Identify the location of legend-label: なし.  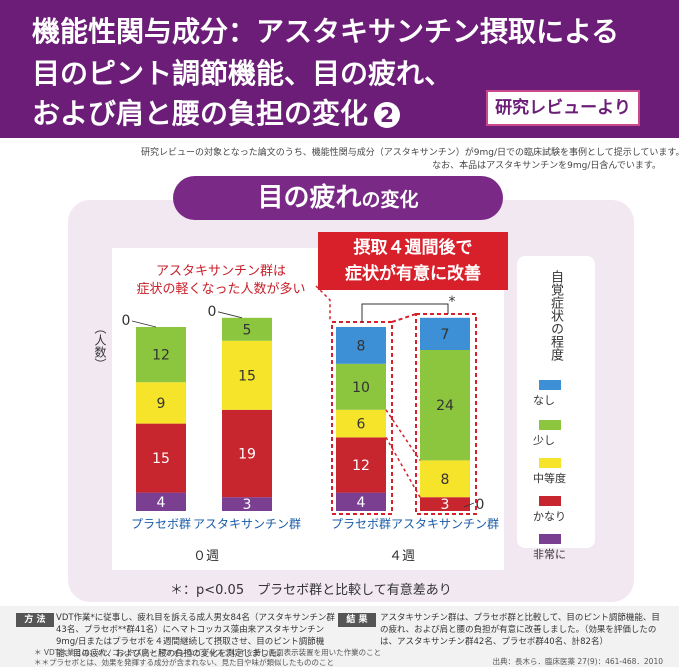
(544, 400).